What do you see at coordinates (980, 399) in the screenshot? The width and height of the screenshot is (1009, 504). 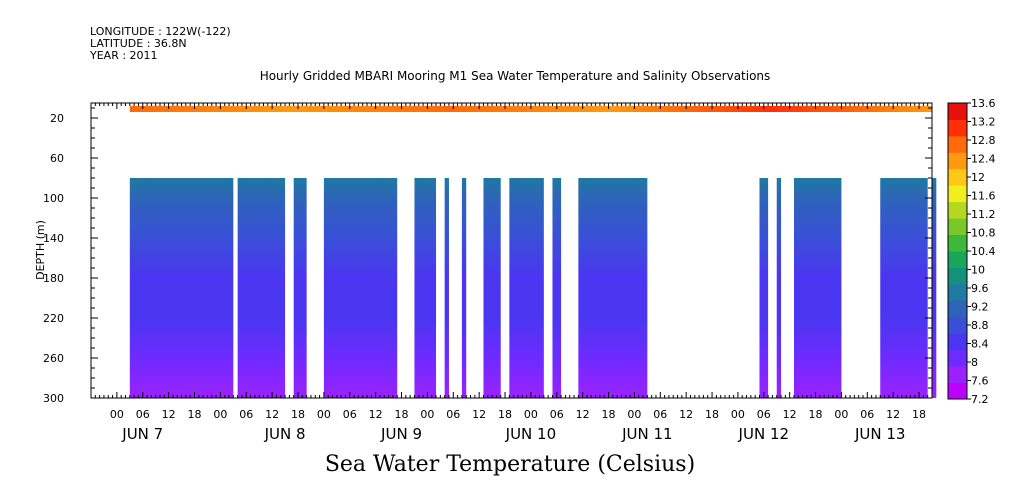 I see `colorbar-label: 7.2` at bounding box center [980, 399].